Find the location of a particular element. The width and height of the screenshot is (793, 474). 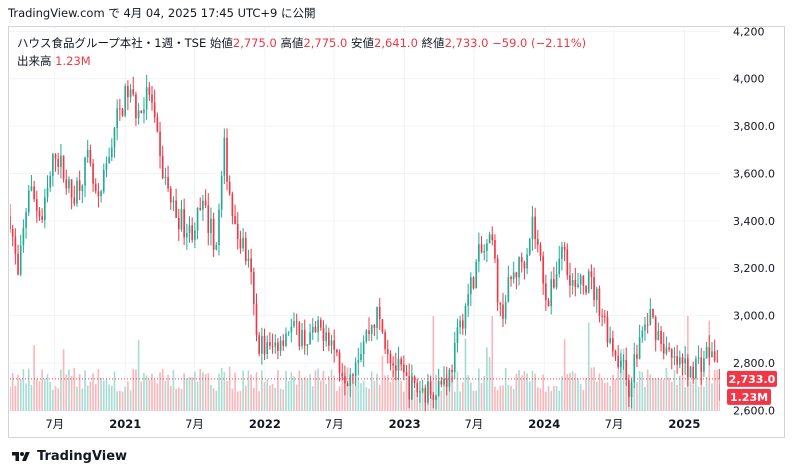

x-tick-label: 2025 is located at coordinates (684, 424).